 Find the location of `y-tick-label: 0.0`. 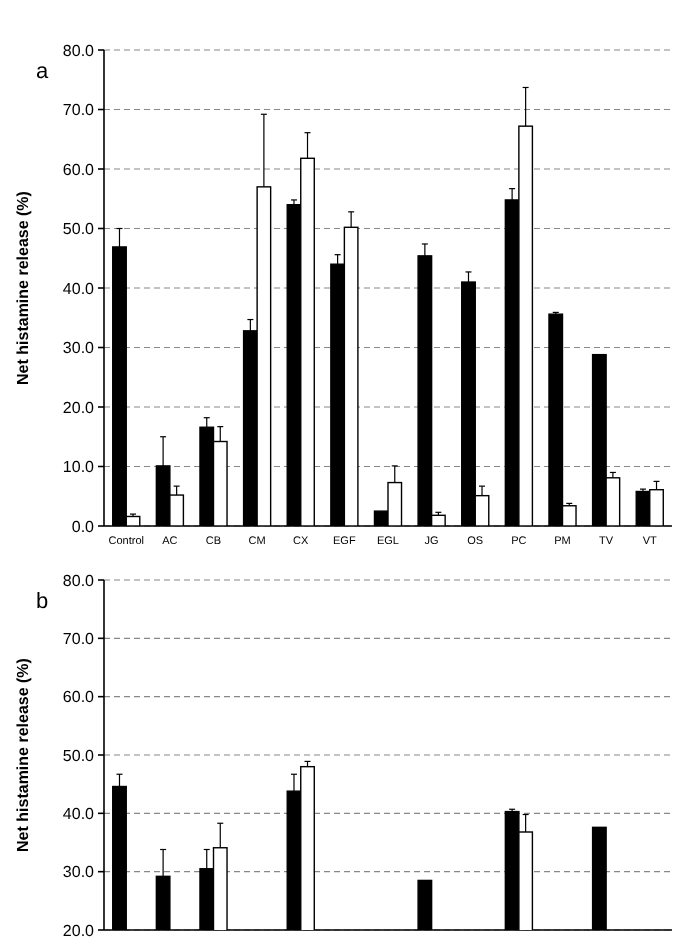

y-tick-label: 0.0 is located at coordinates (83, 526).